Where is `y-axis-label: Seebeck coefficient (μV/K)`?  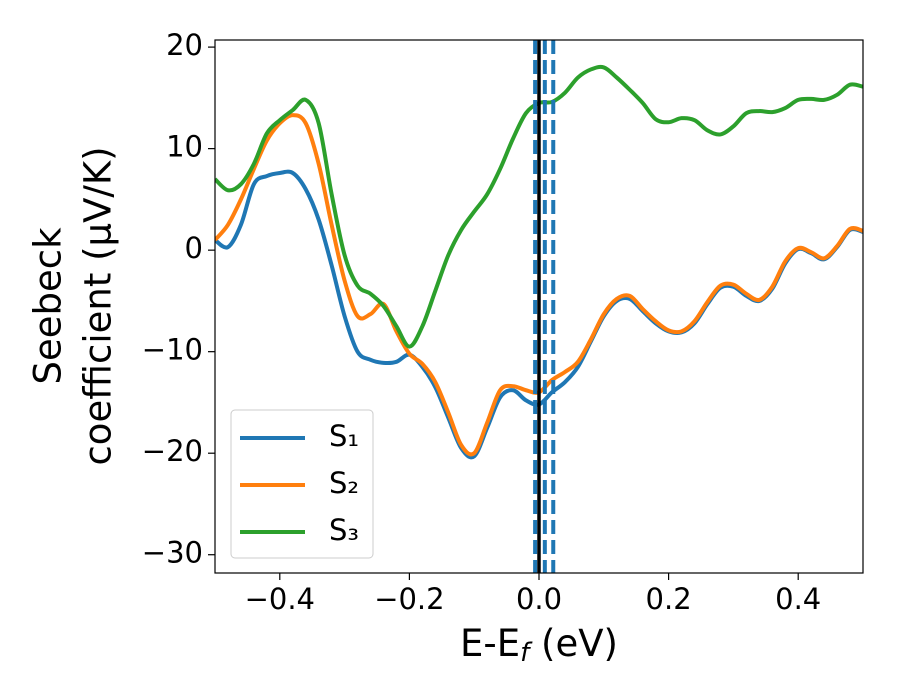 y-axis-label: Seebeck coefficient (μV/K) is located at coordinates (73, 305).